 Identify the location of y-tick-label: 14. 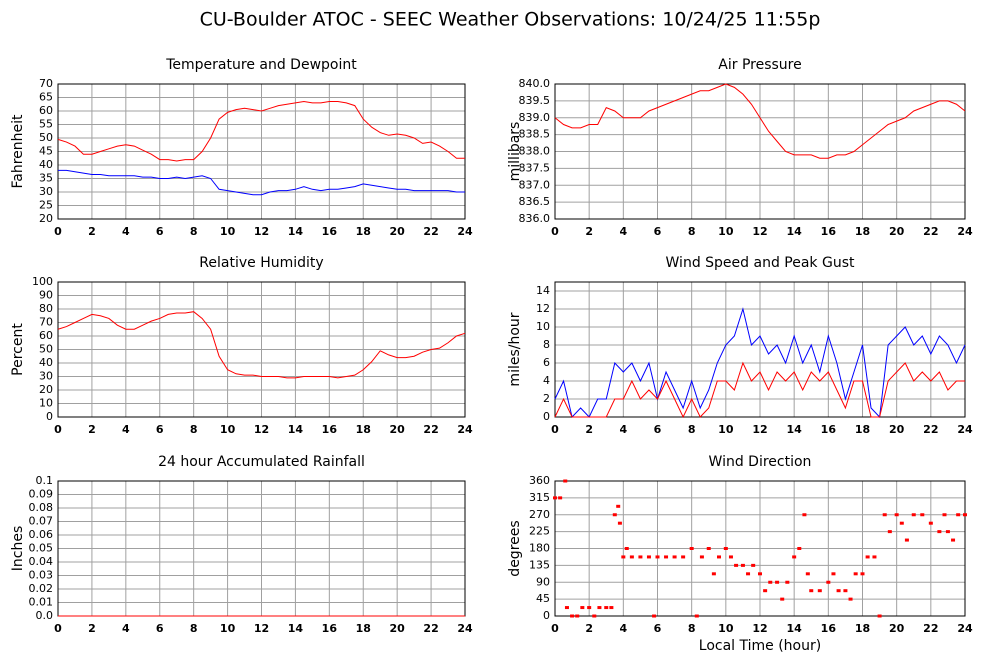
(543, 290).